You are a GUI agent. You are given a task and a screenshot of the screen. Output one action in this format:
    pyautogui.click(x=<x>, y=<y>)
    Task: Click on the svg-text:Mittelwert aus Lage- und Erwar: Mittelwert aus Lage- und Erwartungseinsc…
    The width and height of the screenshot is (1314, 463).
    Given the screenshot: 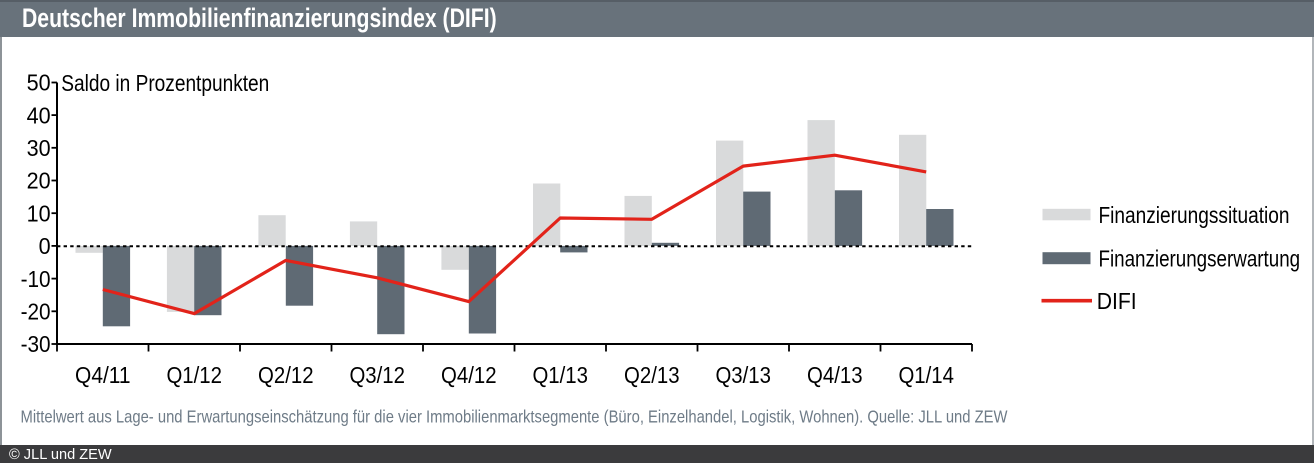 What is the action you would take?
    pyautogui.click(x=514, y=416)
    